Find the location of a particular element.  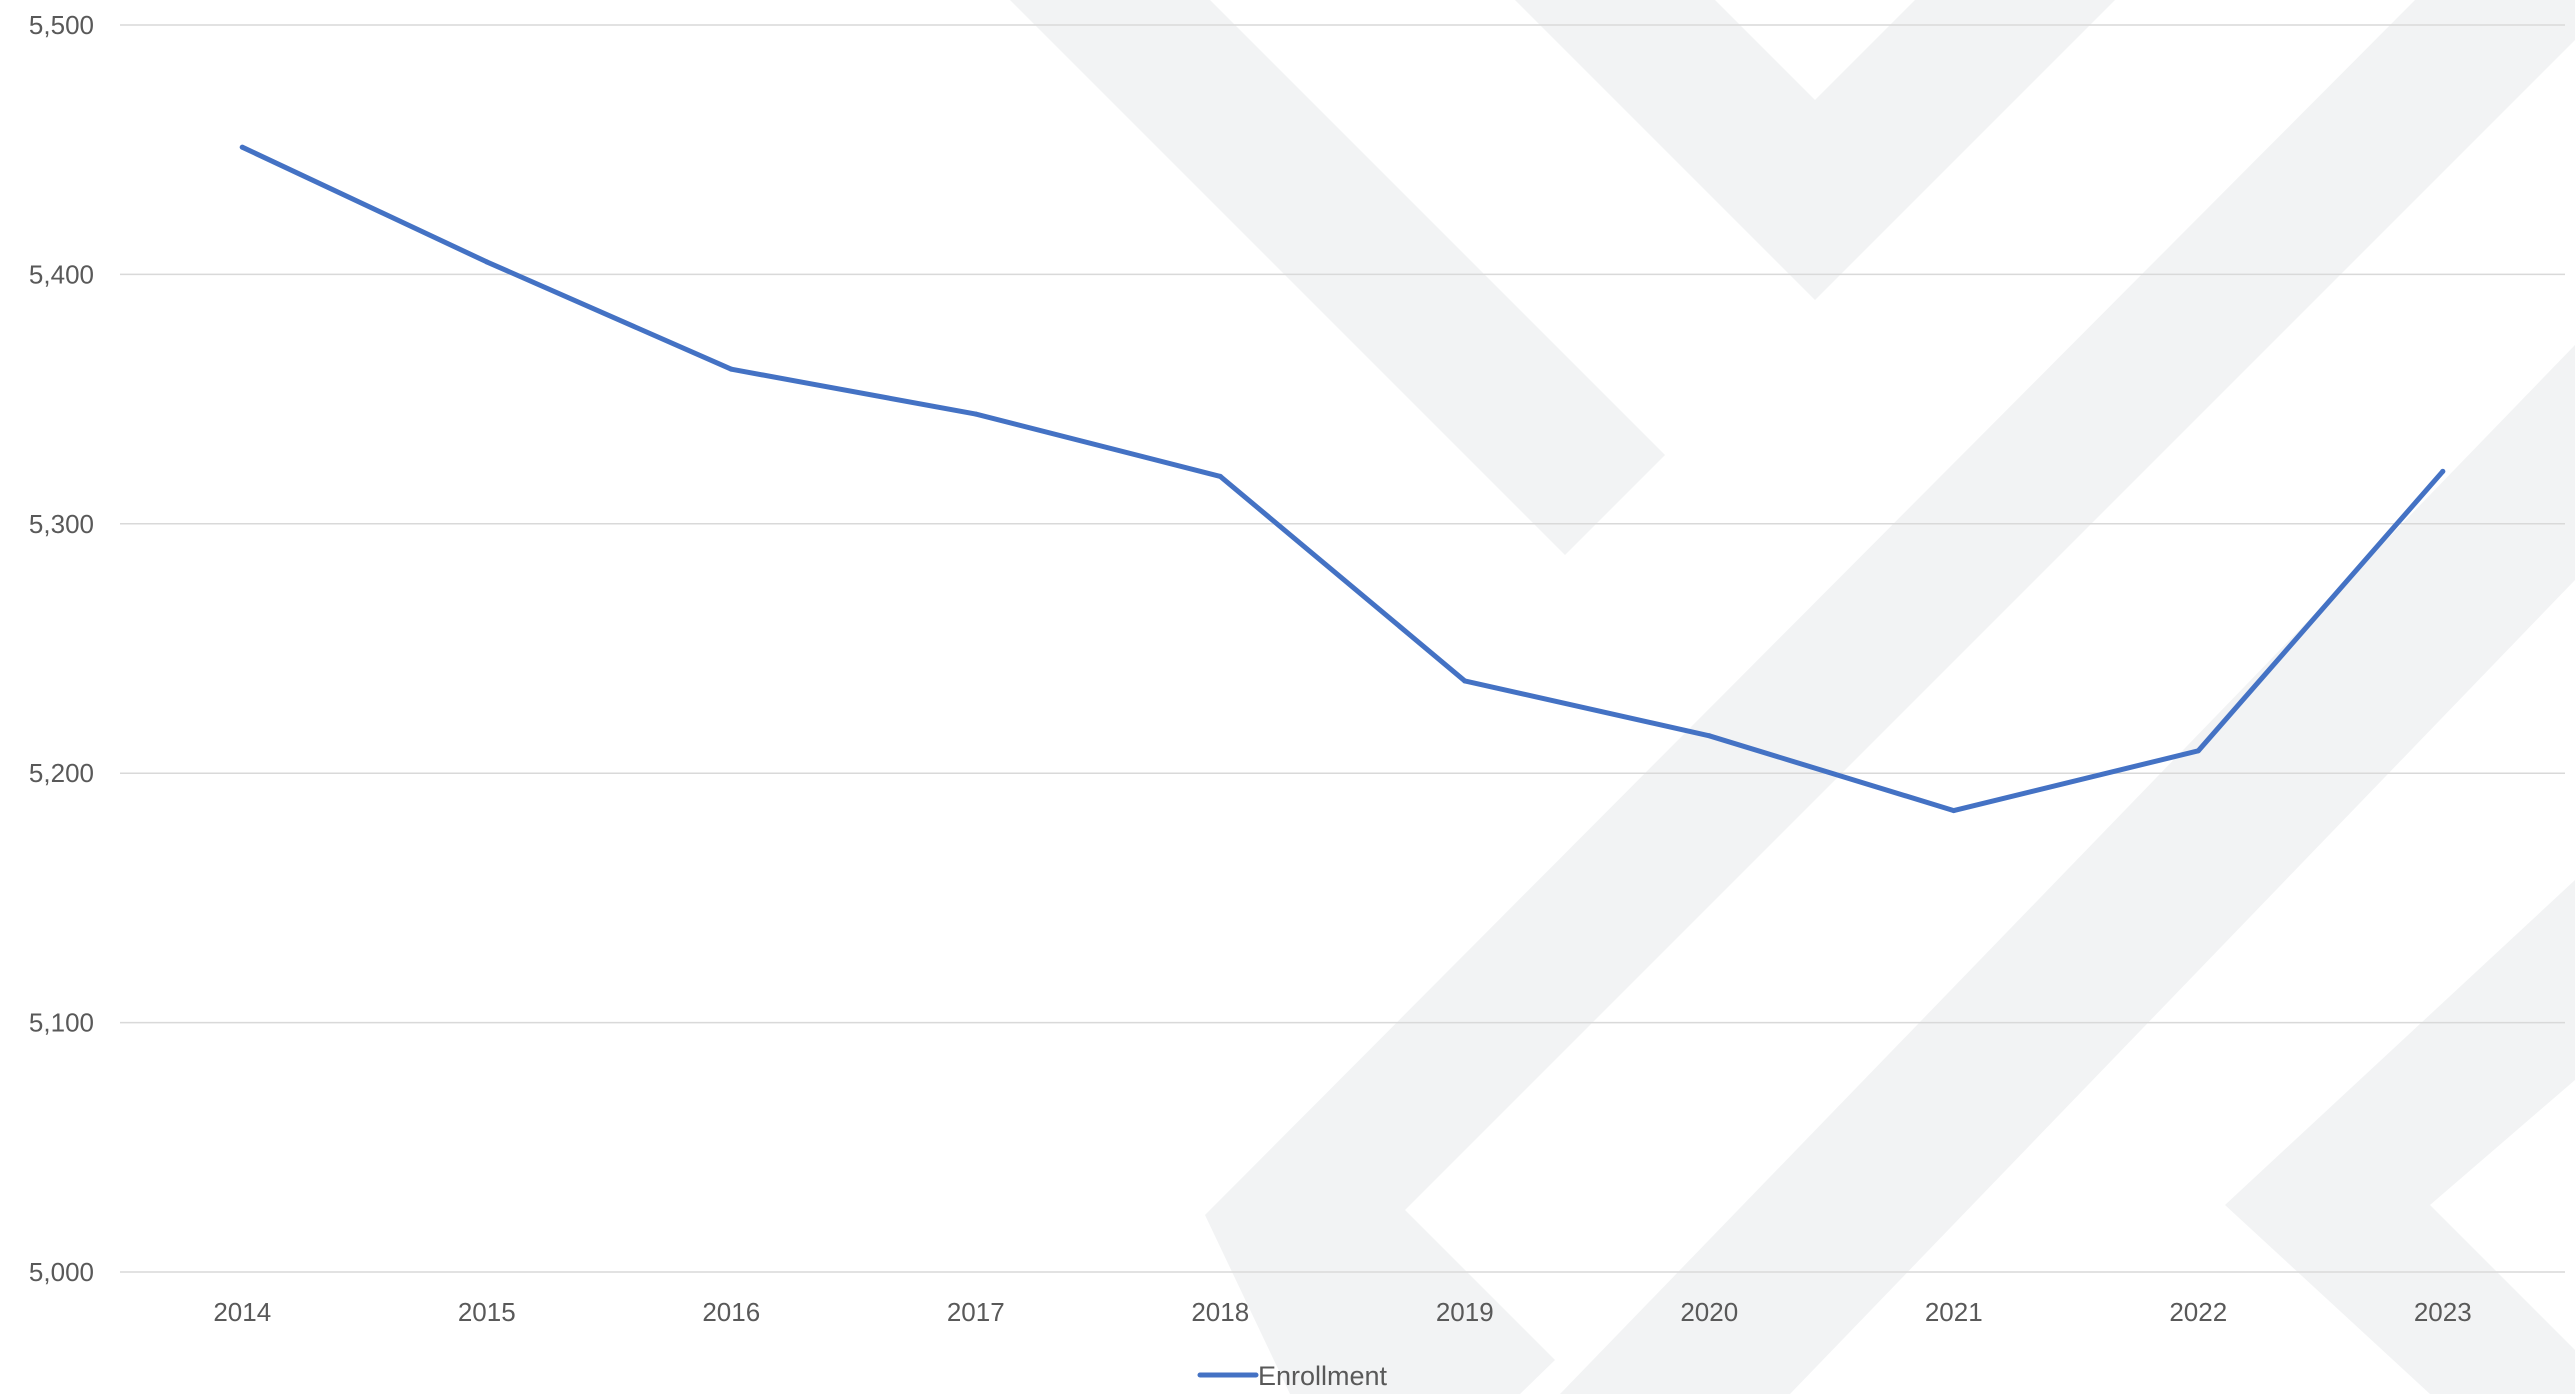

x-tick-label: 2022 is located at coordinates (2198, 1312).